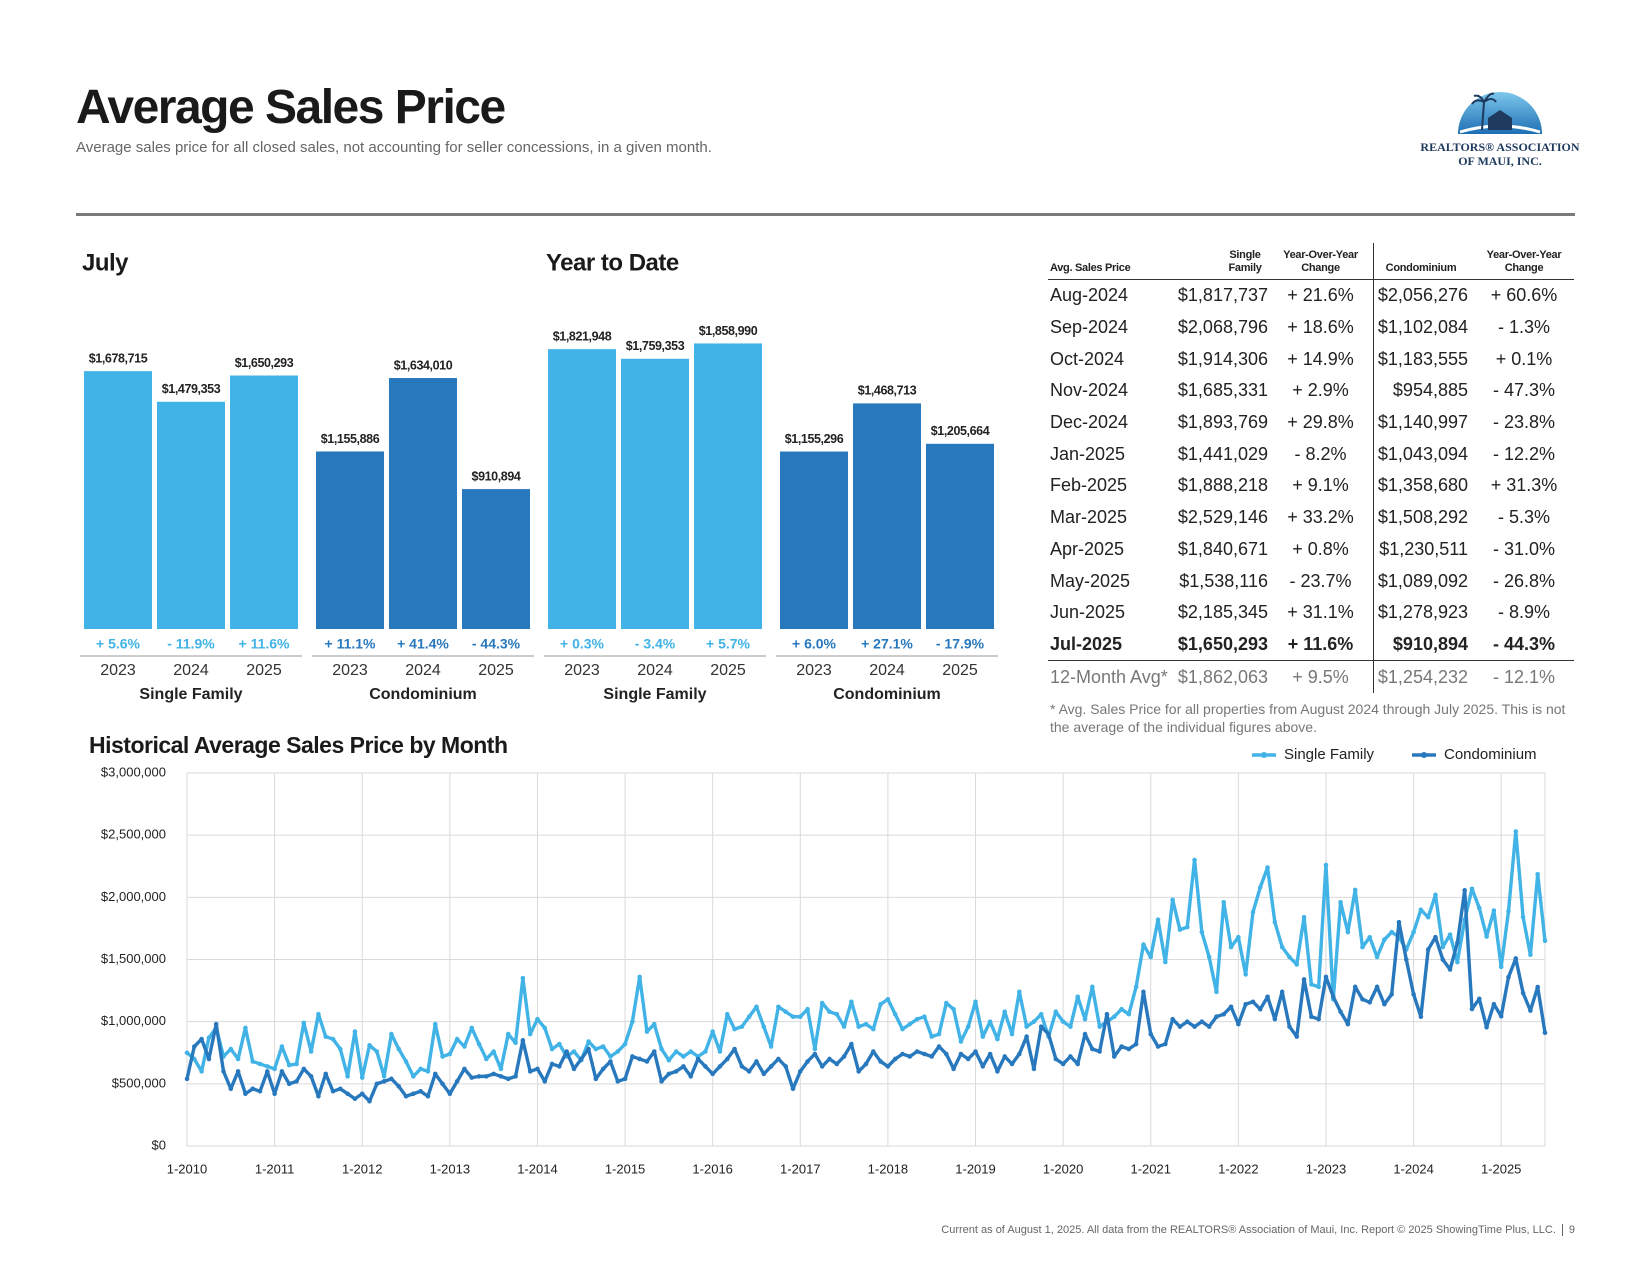  I want to click on logo-icon, so click(1500, 113).